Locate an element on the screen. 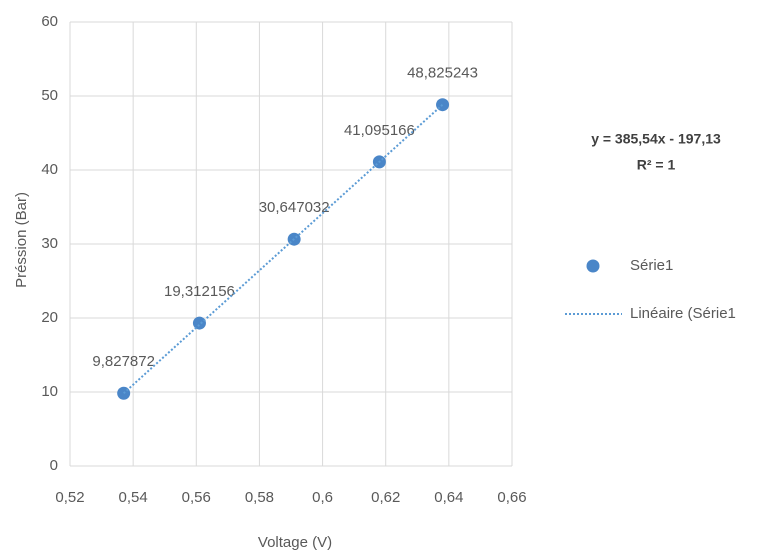 The height and width of the screenshot is (556, 760). y-tick-label: 50 is located at coordinates (49, 95).